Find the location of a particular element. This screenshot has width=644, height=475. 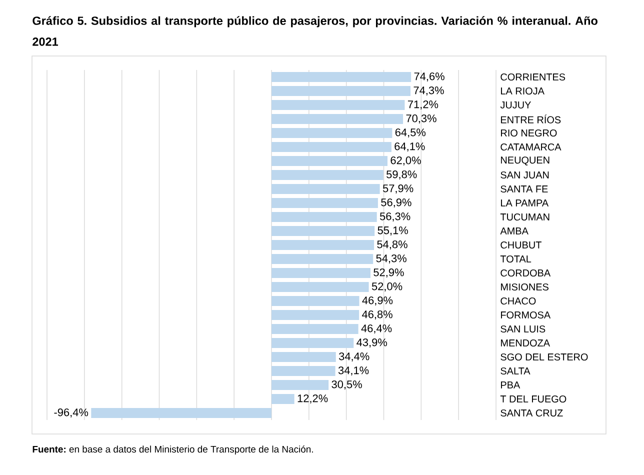

data-label: 54,3% is located at coordinates (391, 259).